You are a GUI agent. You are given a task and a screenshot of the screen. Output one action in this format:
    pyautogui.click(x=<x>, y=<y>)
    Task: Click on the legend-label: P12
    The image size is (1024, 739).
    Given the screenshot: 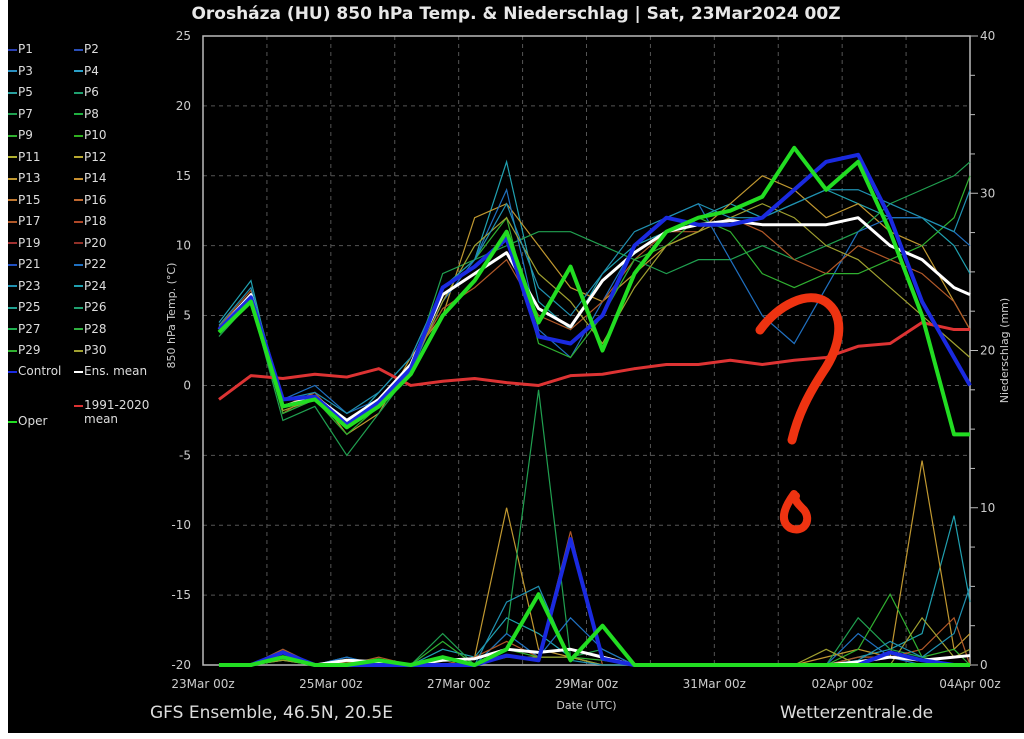 What is the action you would take?
    pyautogui.click(x=95, y=156)
    